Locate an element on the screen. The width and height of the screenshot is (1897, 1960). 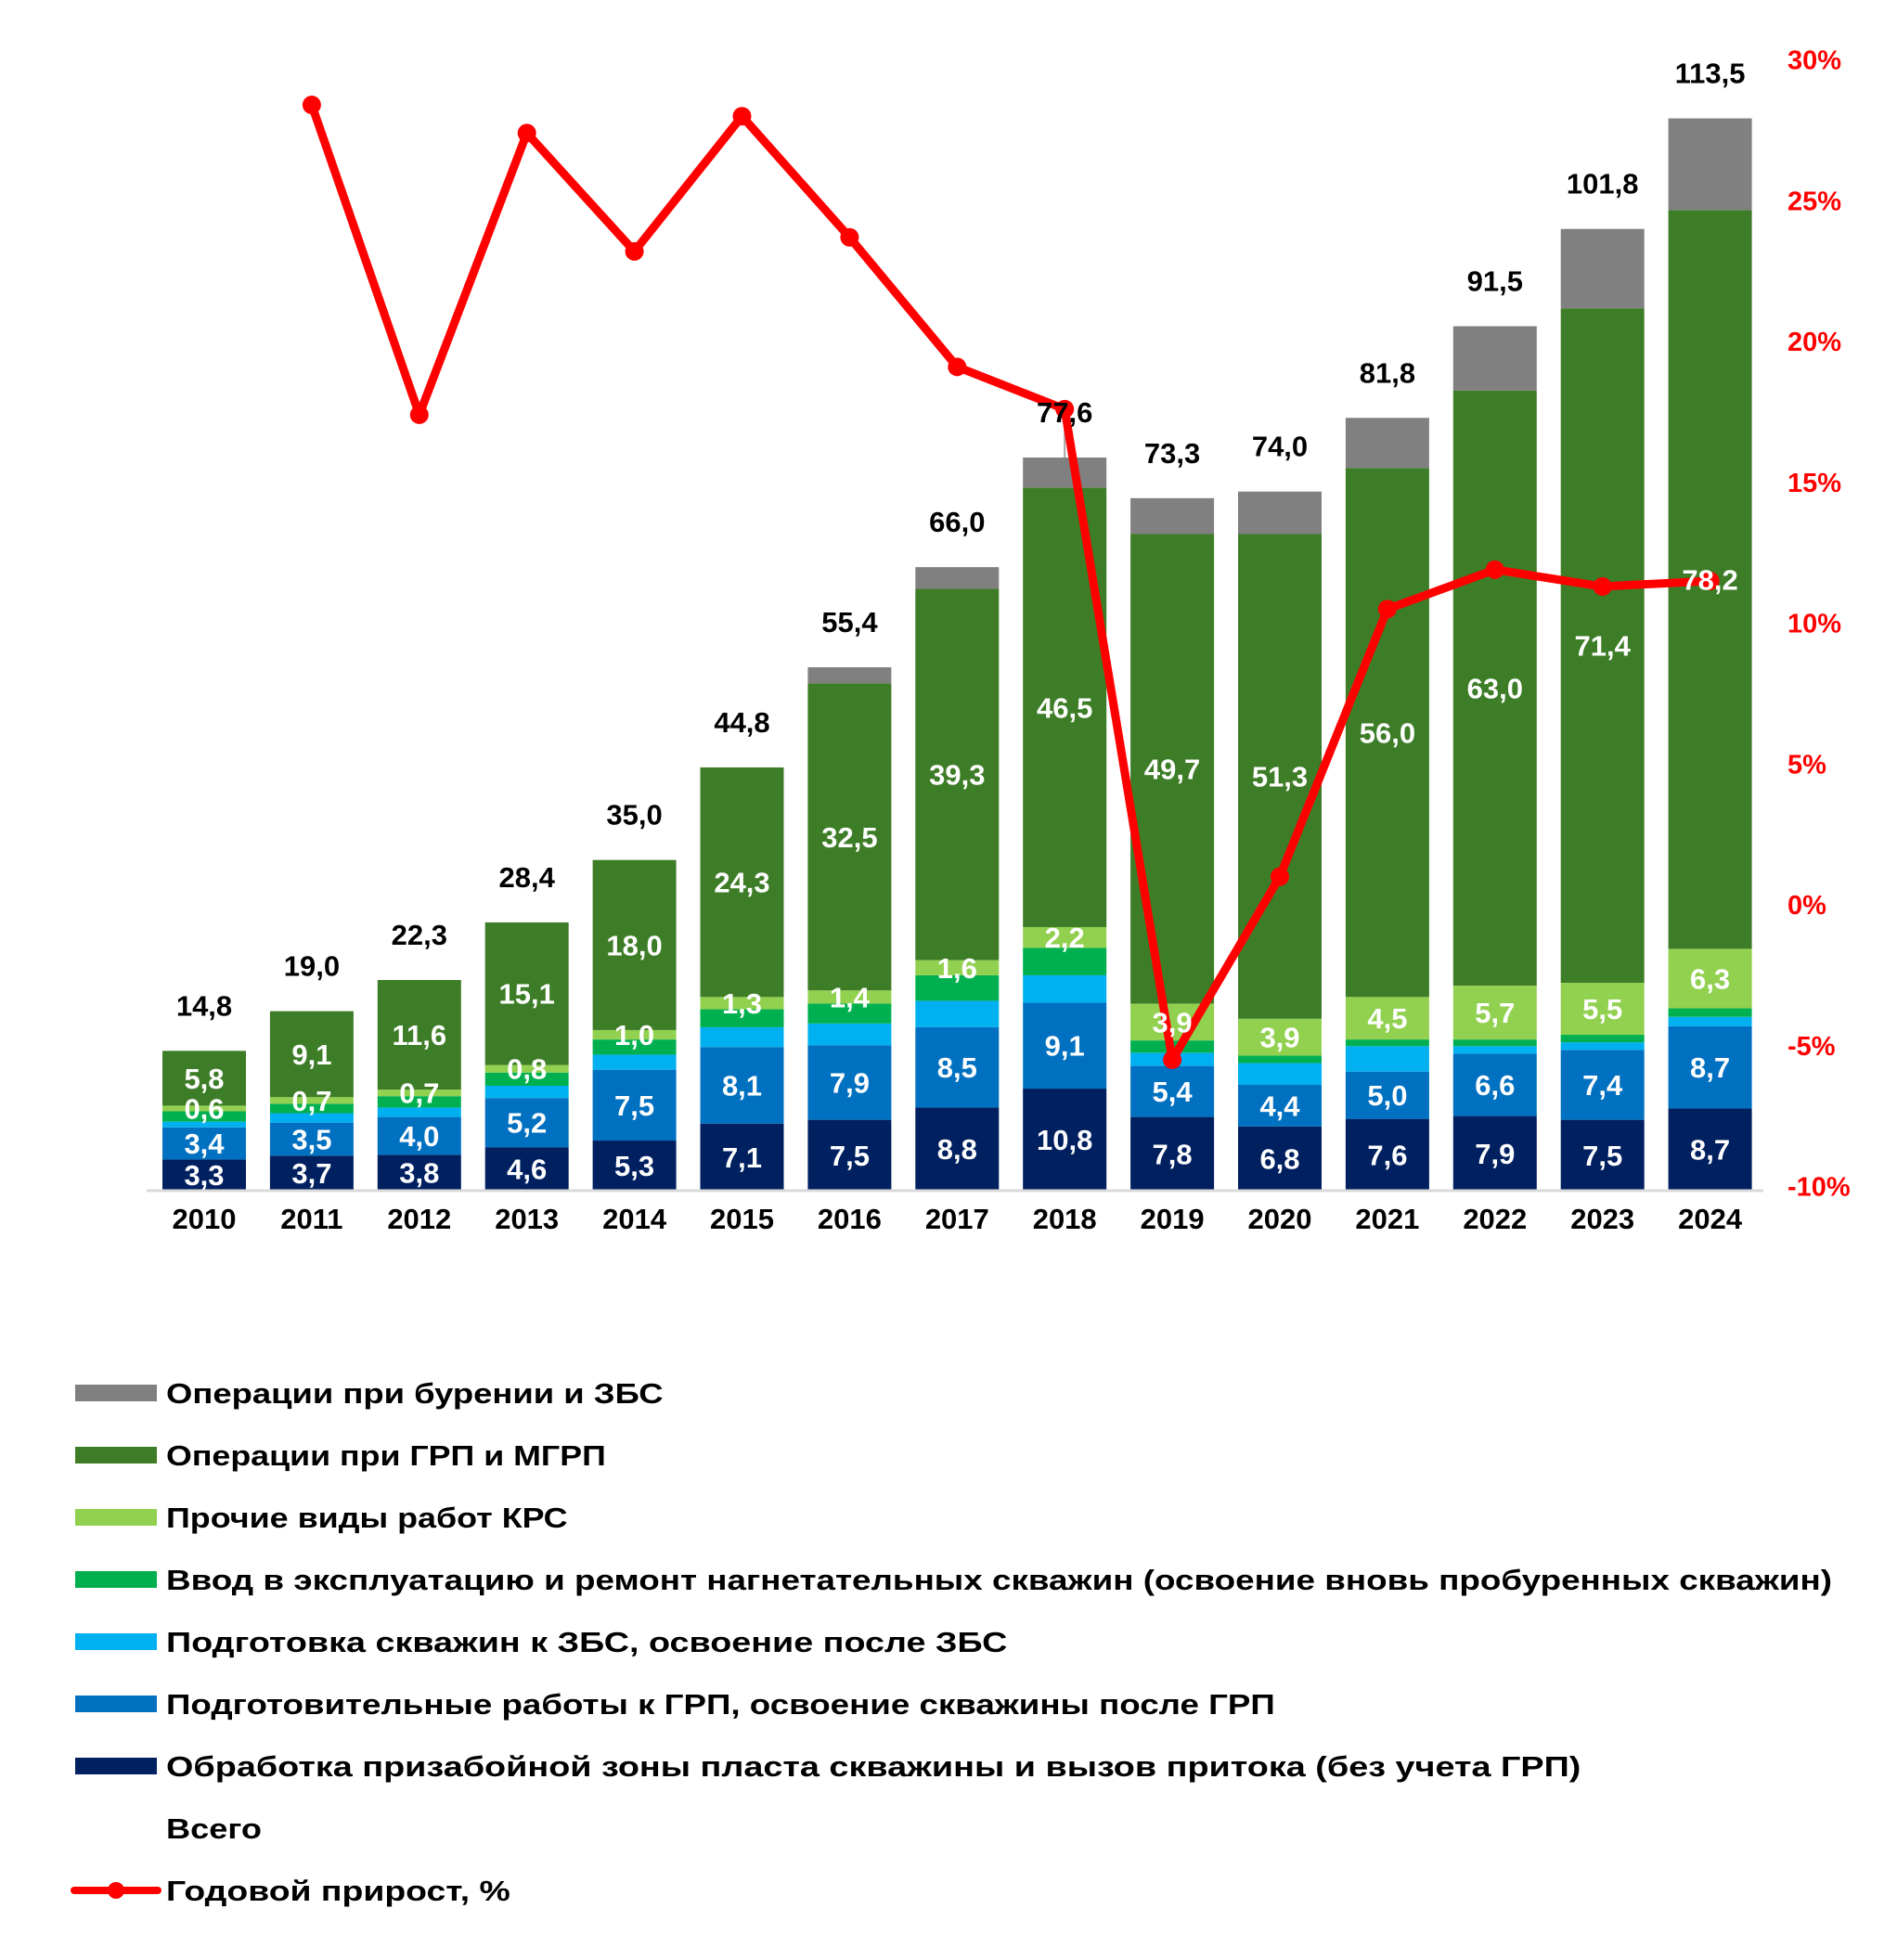
segment-value-label: 18,0 is located at coordinates (634, 945).